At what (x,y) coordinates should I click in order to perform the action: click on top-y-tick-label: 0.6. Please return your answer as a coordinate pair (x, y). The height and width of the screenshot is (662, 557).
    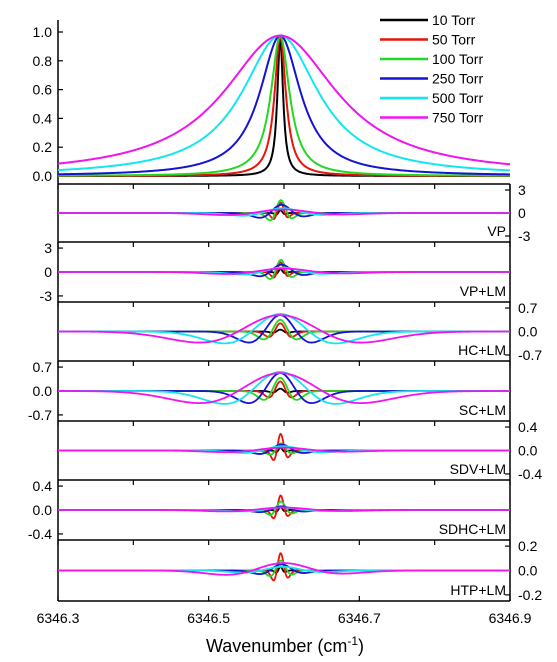
    Looking at the image, I should click on (43, 90).